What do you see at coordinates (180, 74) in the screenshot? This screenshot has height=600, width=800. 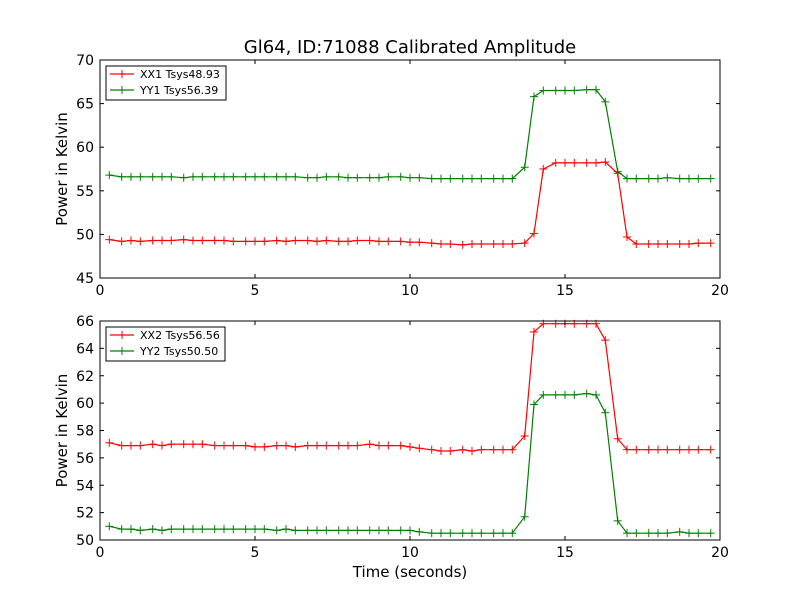 I see `legend-label: XX1 Tsys48.93` at bounding box center [180, 74].